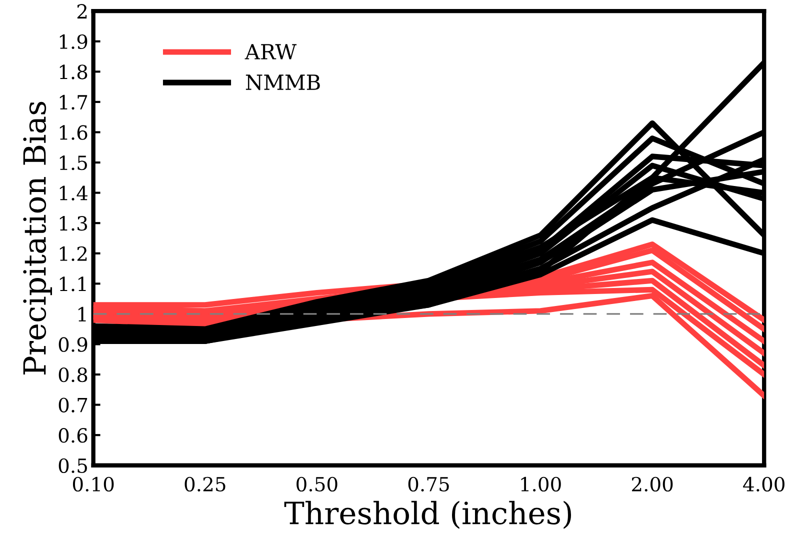 This screenshot has width=791, height=554. What do you see at coordinates (37, 238) in the screenshot?
I see `y-axis-title: Precipitation Bias` at bounding box center [37, 238].